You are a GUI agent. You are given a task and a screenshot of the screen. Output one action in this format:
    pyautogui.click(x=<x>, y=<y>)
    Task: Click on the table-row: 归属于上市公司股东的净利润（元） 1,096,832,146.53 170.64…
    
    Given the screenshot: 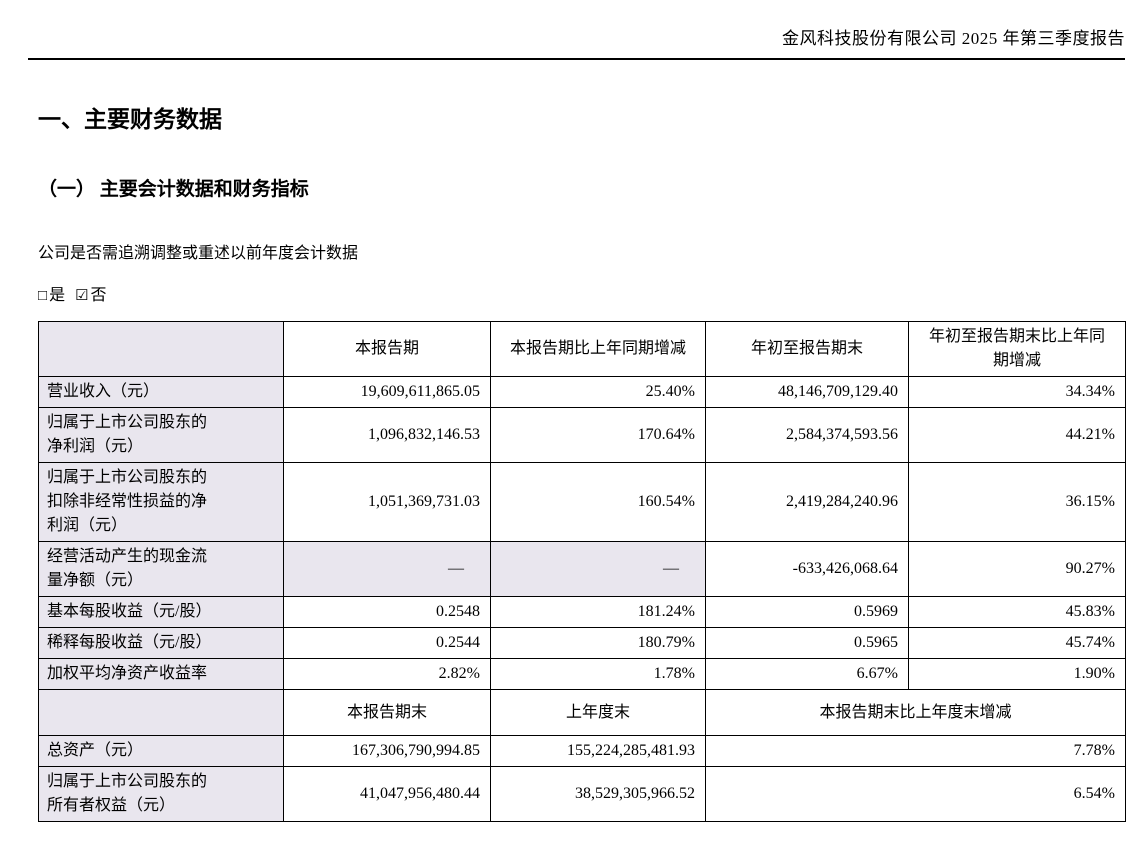 What is the action you would take?
    pyautogui.click(x=582, y=435)
    